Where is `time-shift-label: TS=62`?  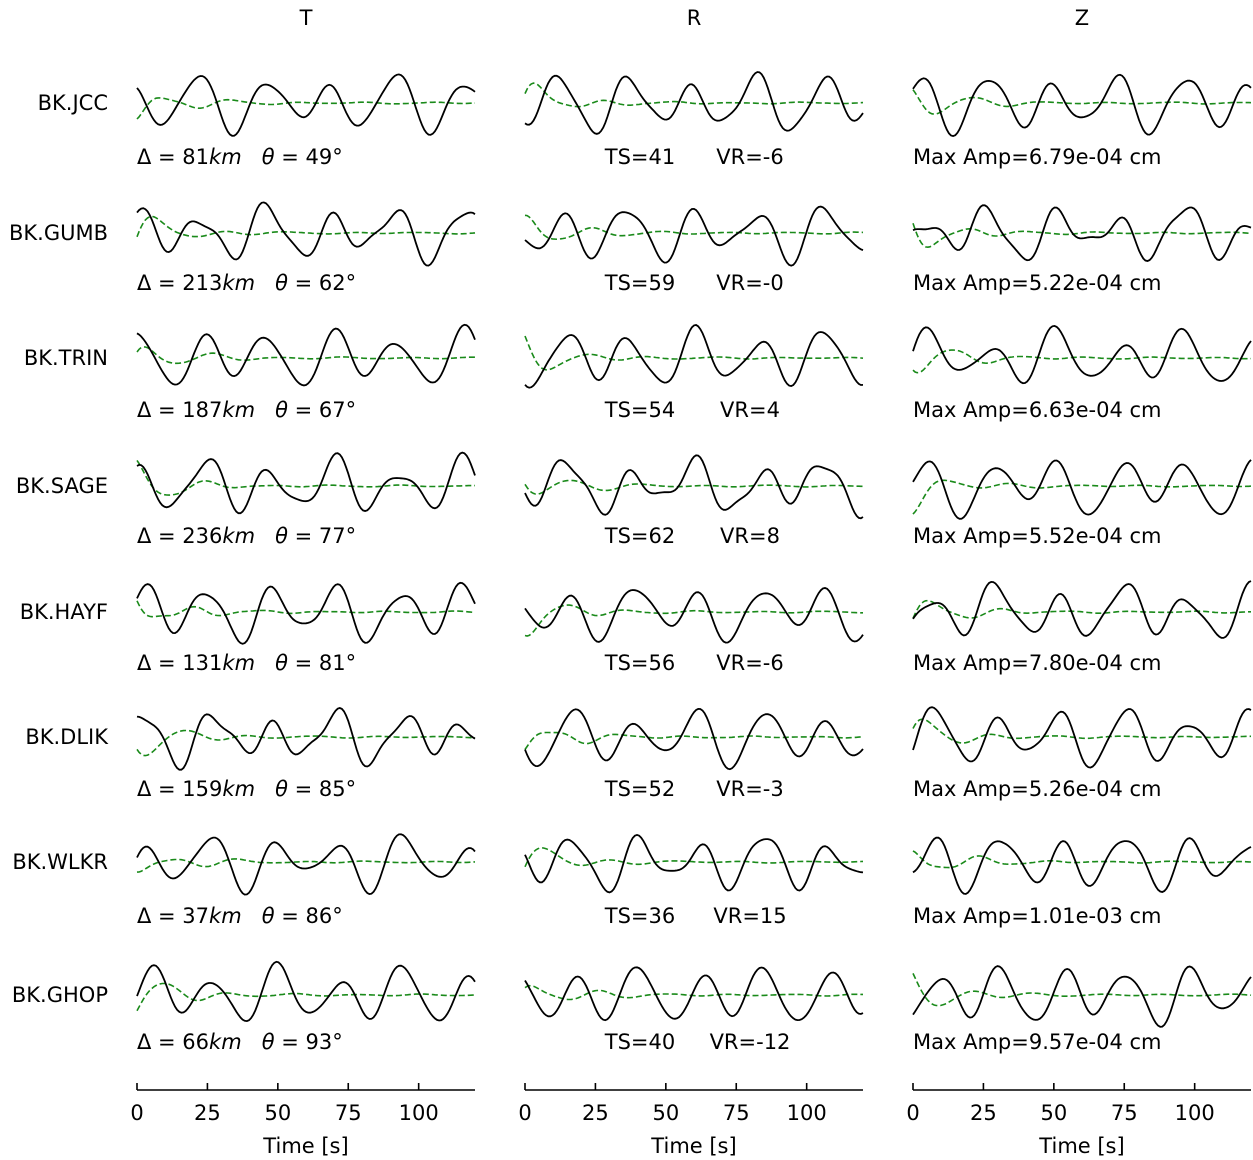 time-shift-label: TS=62 is located at coordinates (639, 536).